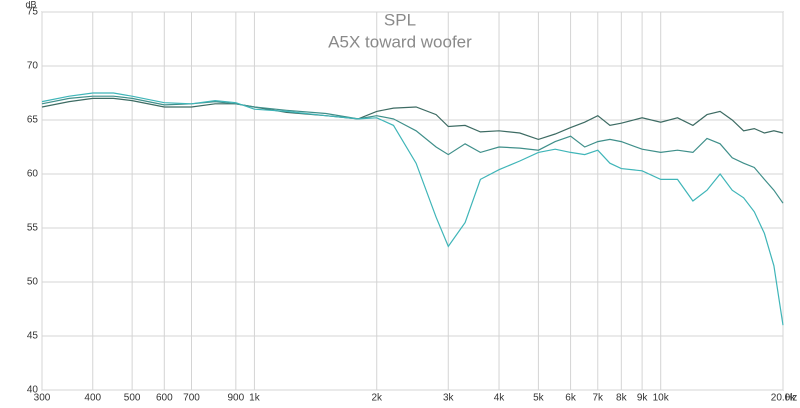 This screenshot has height=408, width=800. What do you see at coordinates (235, 398) in the screenshot?
I see `x-tick-label: 900` at bounding box center [235, 398].